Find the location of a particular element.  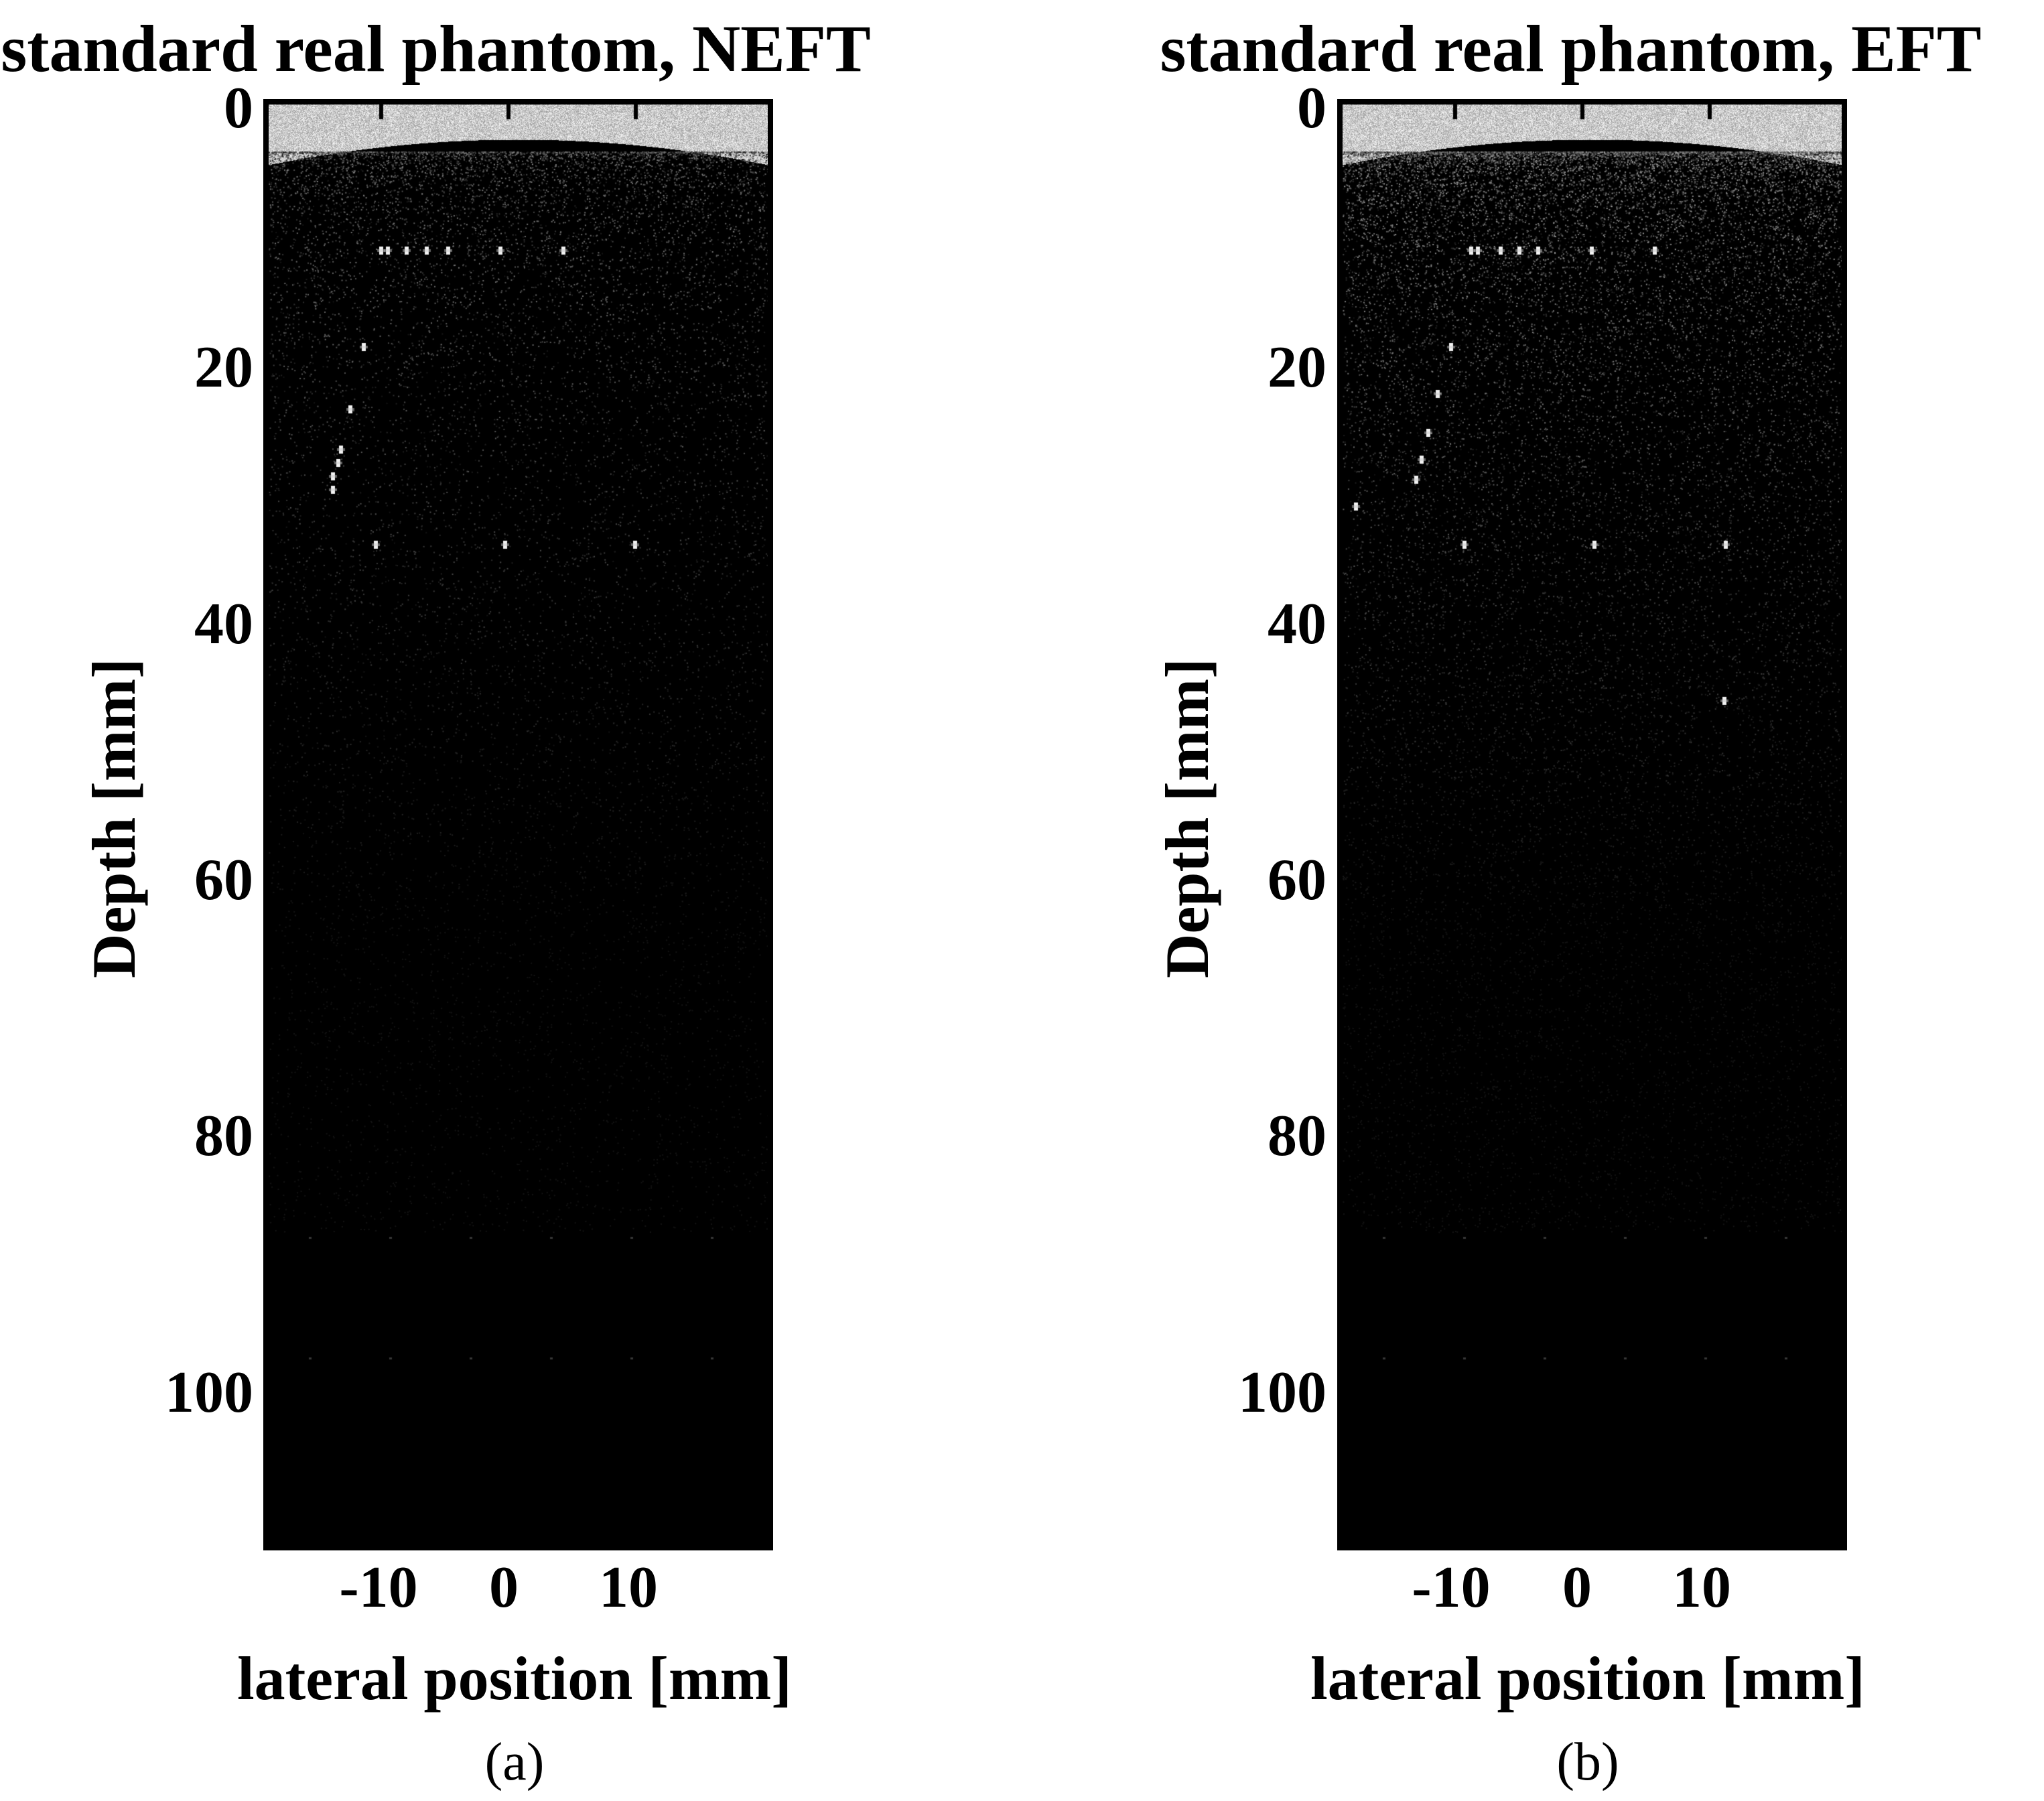

panel-caption: (a) is located at coordinates (514, 1762).